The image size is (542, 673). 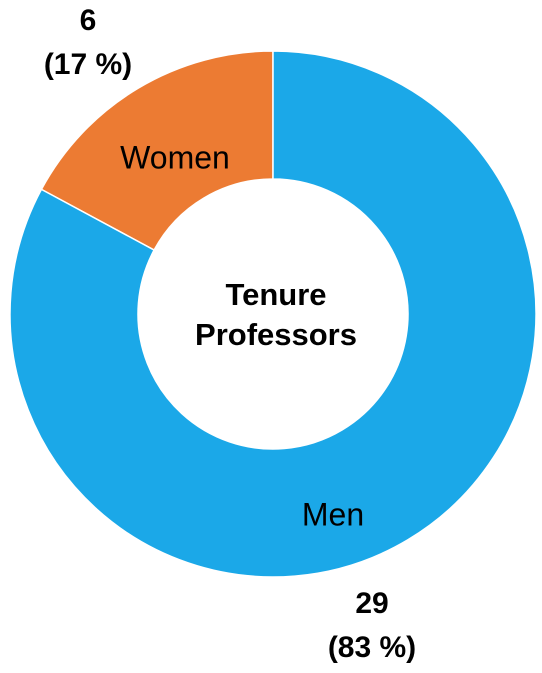 I want to click on donut-segment, so click(x=157, y=151).